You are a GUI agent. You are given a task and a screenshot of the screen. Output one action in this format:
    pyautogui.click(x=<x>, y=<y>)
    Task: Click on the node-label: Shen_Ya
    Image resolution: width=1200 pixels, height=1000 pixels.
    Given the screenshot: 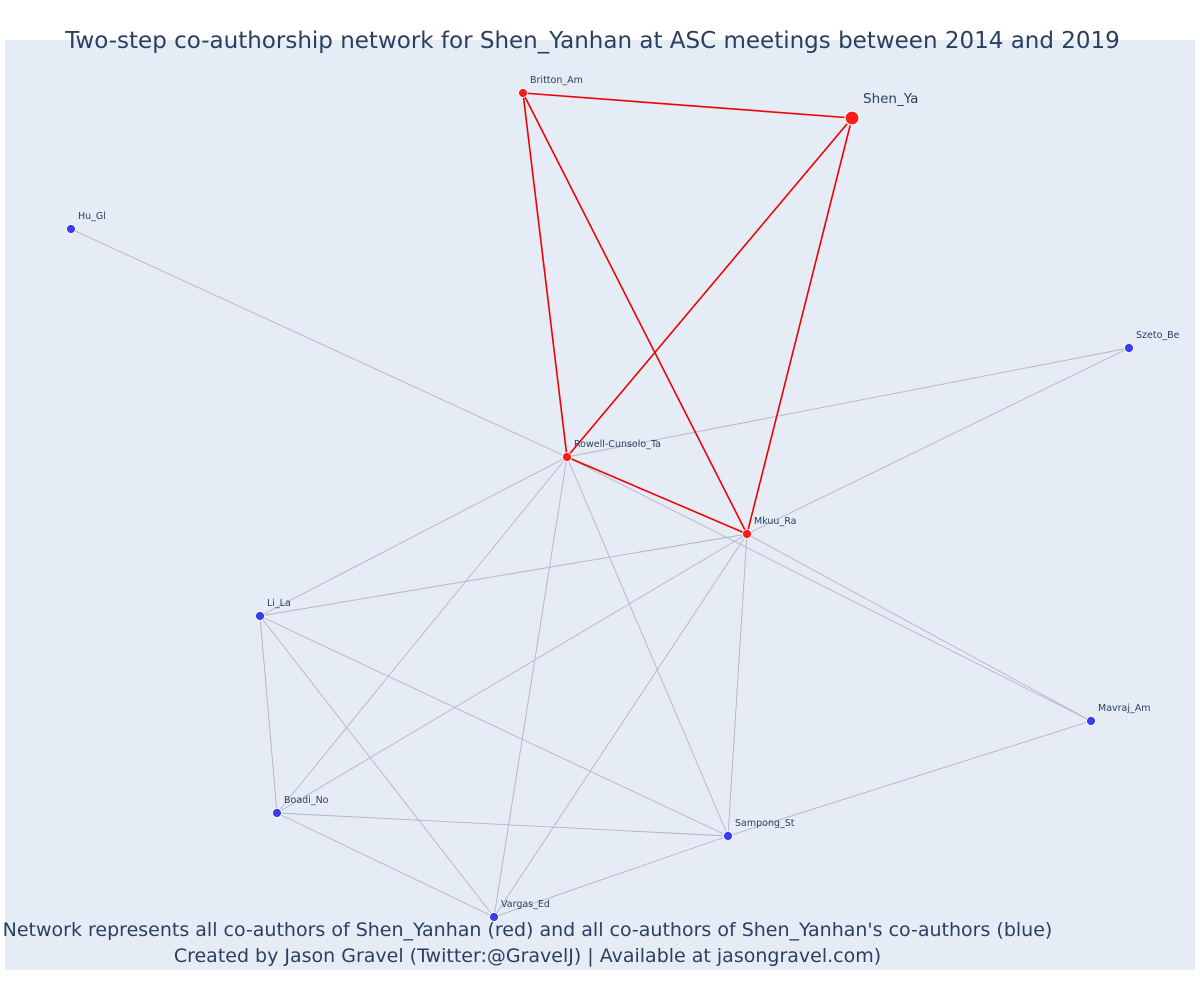 What is the action you would take?
    pyautogui.click(x=890, y=99)
    